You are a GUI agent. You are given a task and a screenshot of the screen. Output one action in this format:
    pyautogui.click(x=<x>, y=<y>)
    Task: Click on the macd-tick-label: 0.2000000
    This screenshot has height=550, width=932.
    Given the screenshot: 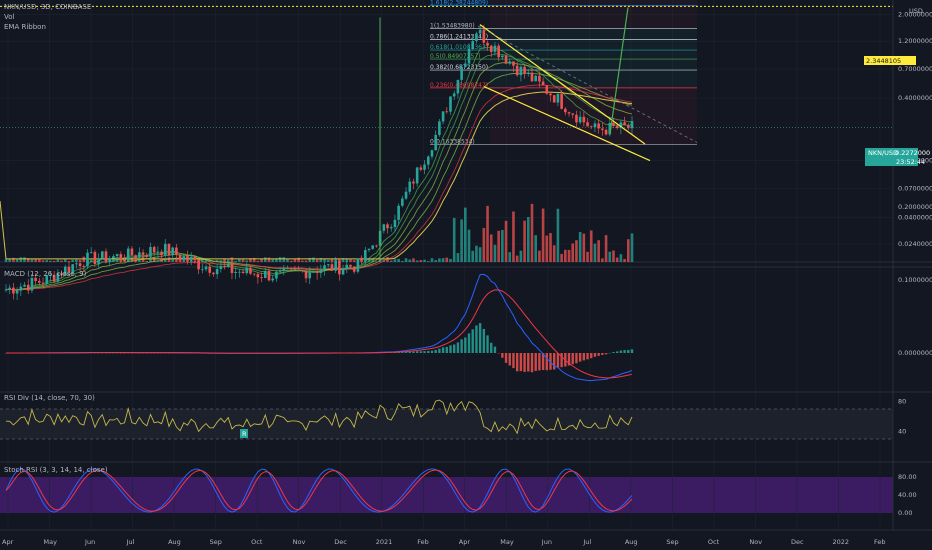 What is the action you would take?
    pyautogui.click(x=915, y=207)
    